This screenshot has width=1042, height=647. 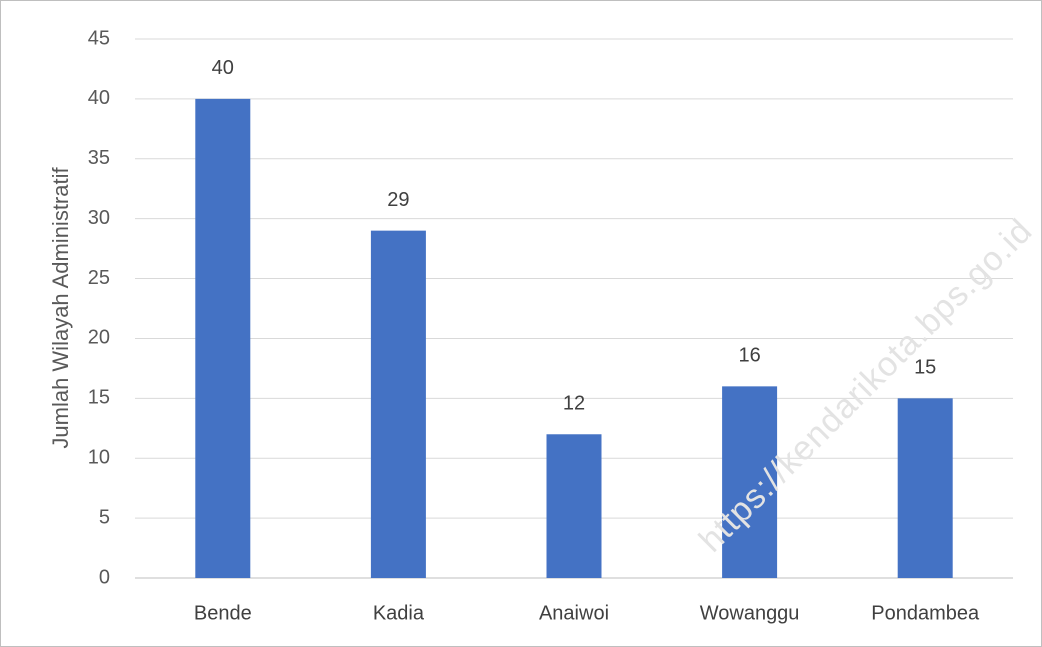 What do you see at coordinates (223, 613) in the screenshot?
I see `x-tick-label: Bende` at bounding box center [223, 613].